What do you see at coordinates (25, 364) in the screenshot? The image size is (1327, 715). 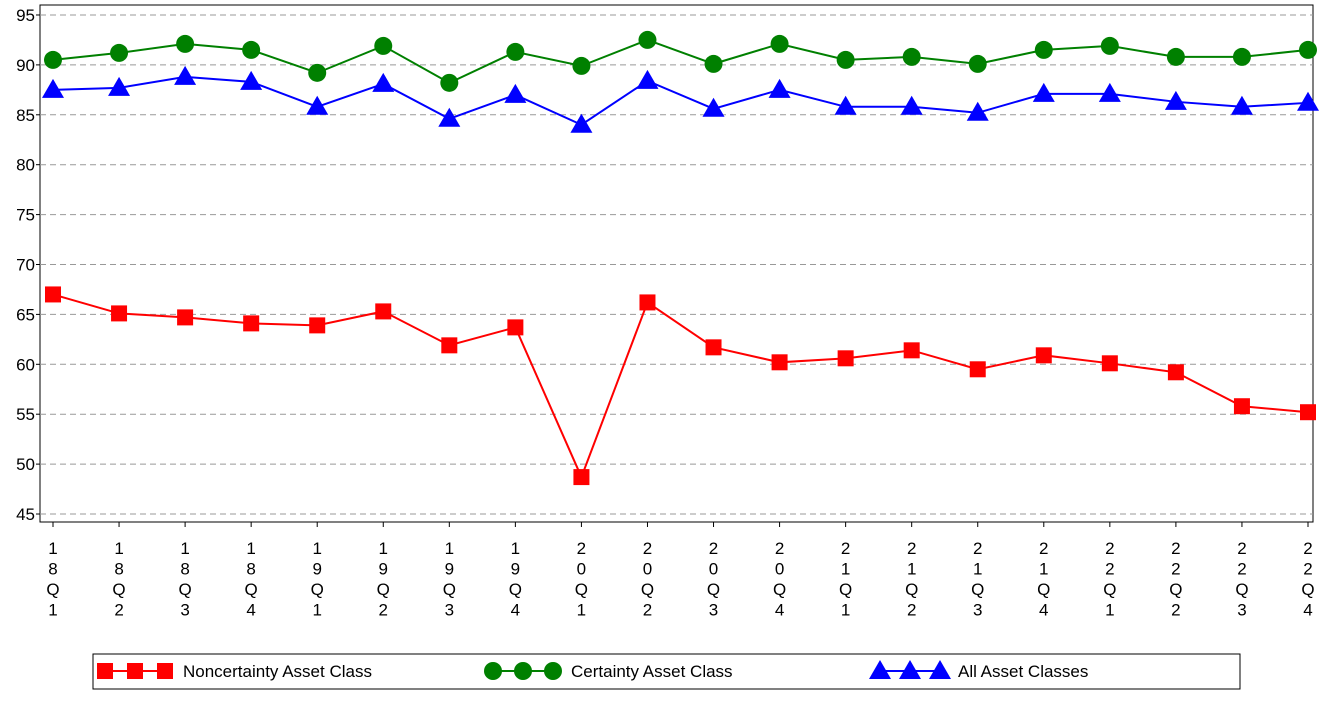 I see `y-tick-label: 60` at bounding box center [25, 364].